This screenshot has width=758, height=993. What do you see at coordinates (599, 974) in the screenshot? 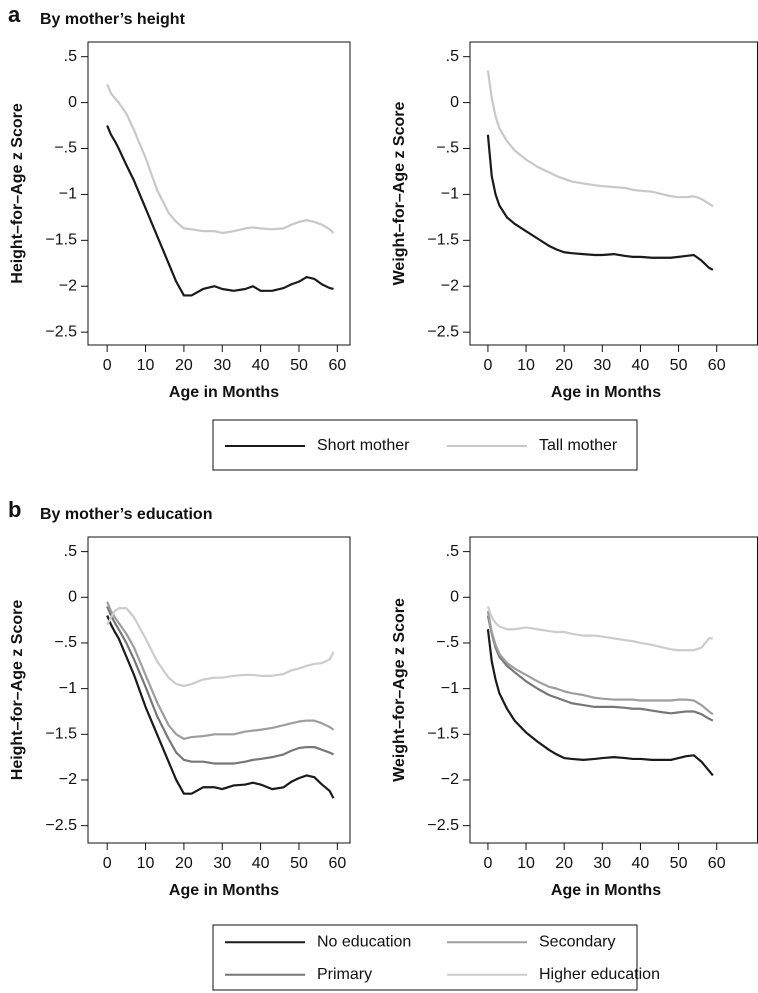
I see `legend-label: Higher education` at bounding box center [599, 974].